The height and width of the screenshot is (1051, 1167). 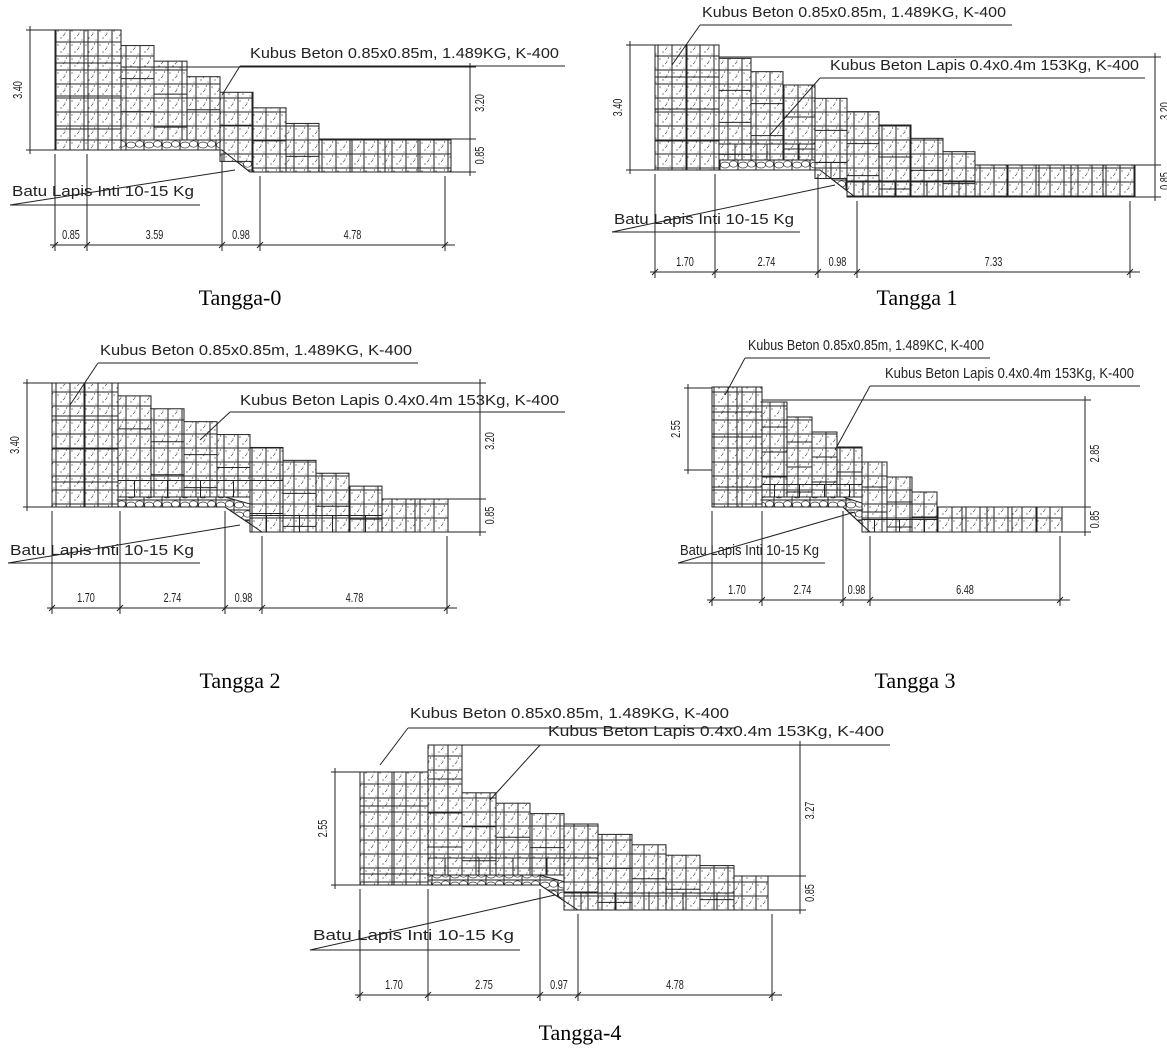 What do you see at coordinates (1009, 373) in the screenshot?
I see `layer-cube-label: Kubus Beton Lapis 0.4x0.4m 153Kg, K-400` at bounding box center [1009, 373].